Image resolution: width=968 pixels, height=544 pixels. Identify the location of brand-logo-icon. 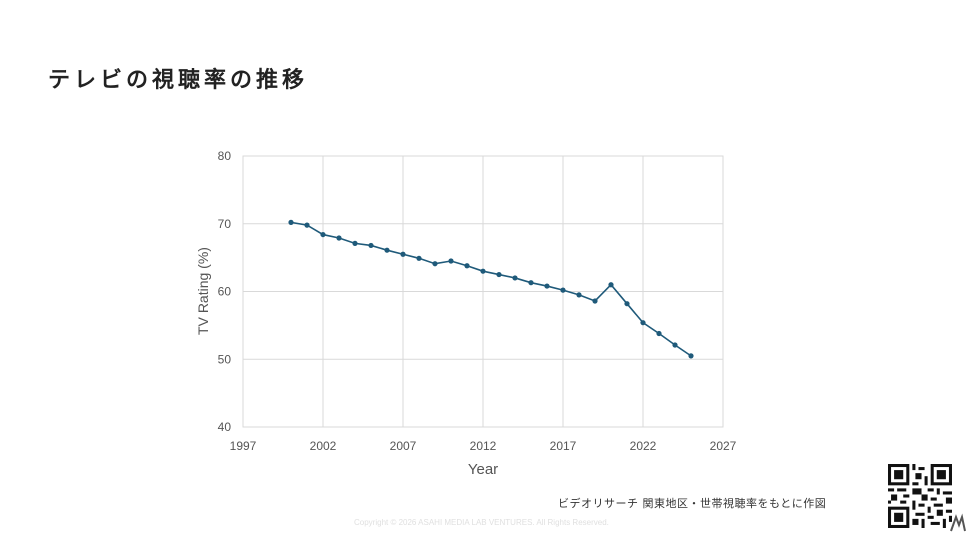
(958, 522).